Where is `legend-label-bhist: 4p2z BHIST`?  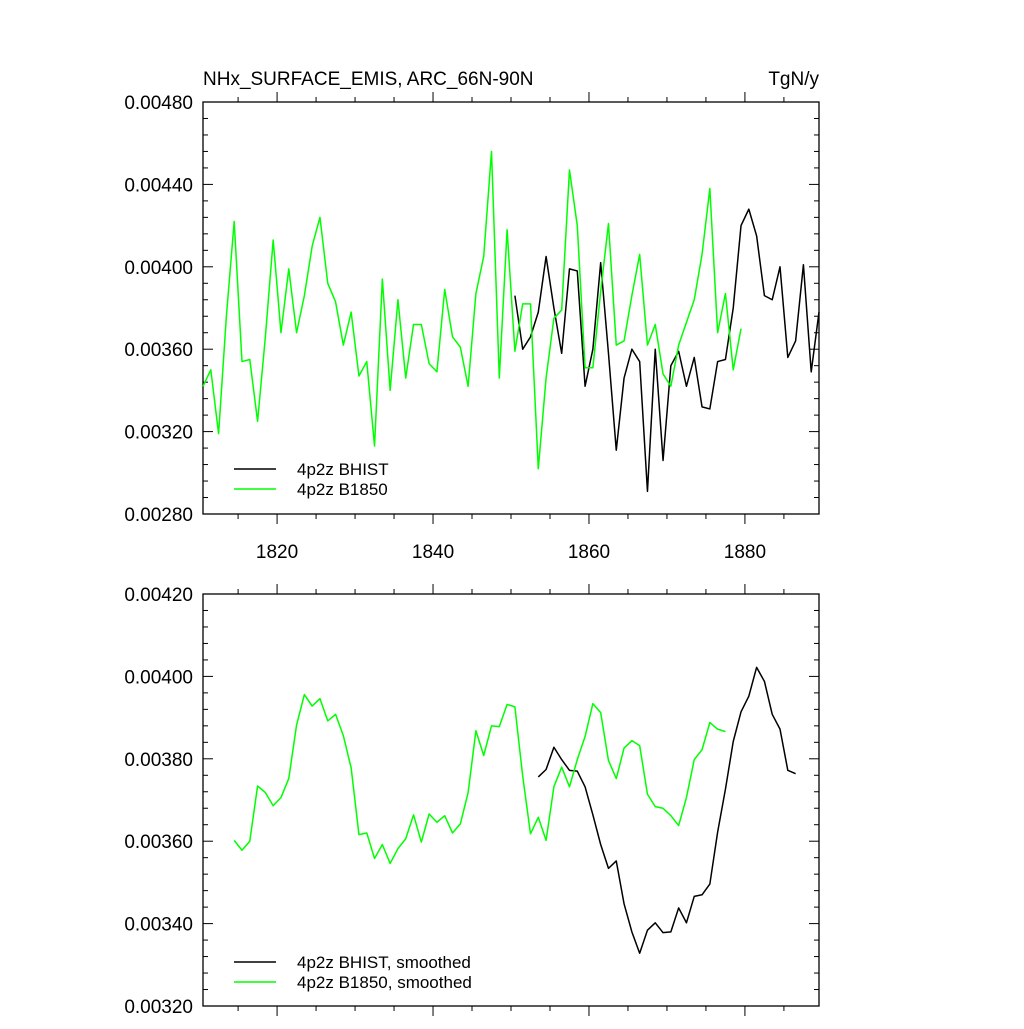 legend-label-bhist: 4p2z BHIST is located at coordinates (343, 469).